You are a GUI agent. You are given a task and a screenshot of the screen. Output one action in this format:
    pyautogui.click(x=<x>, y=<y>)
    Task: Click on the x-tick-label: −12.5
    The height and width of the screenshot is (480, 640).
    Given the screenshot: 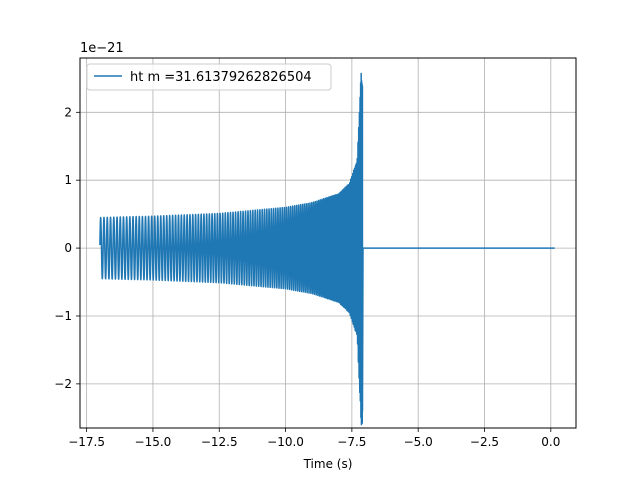 What is the action you would take?
    pyautogui.click(x=219, y=442)
    